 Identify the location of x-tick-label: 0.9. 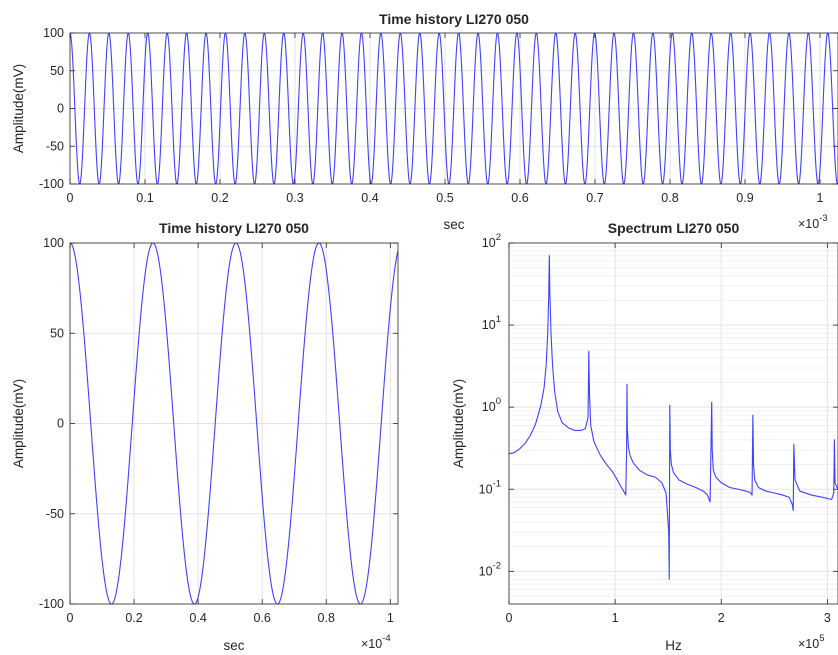
(744, 198).